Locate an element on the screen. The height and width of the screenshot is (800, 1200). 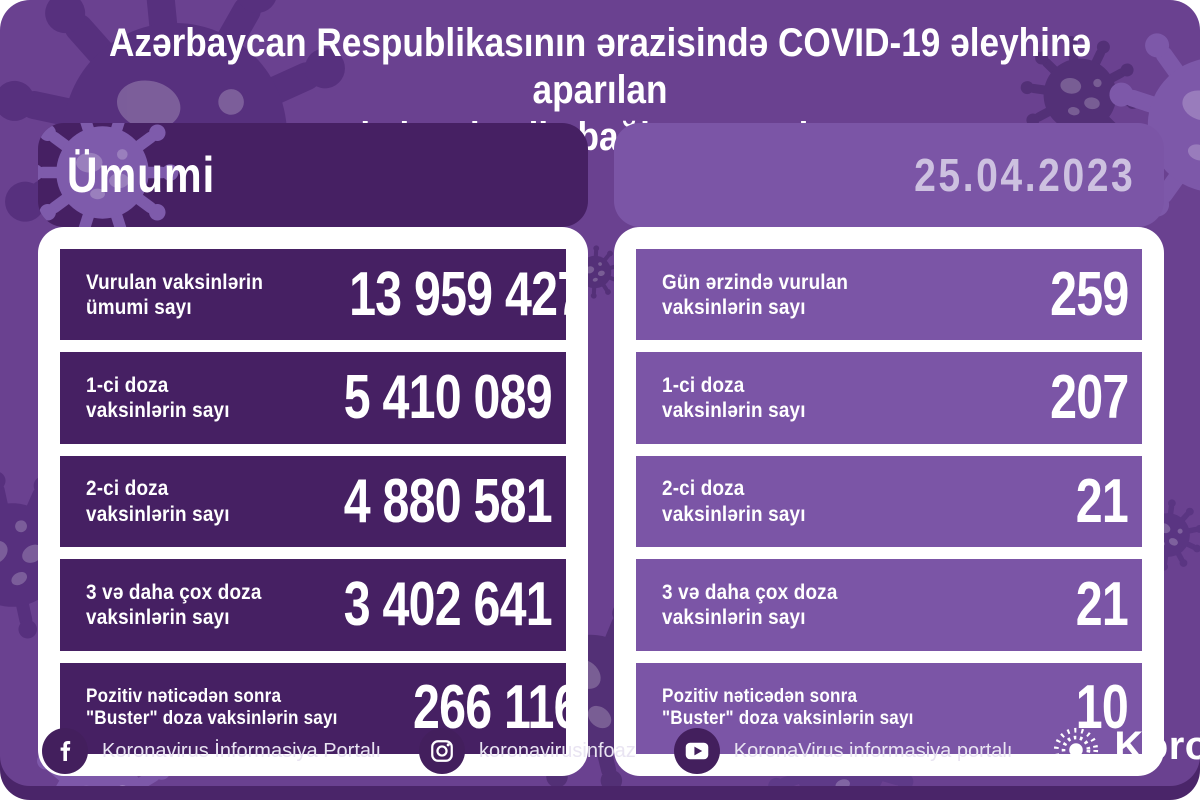
stat-row: 2-ci doza vaksinlərin sayı 4 880 581 is located at coordinates (313, 501).